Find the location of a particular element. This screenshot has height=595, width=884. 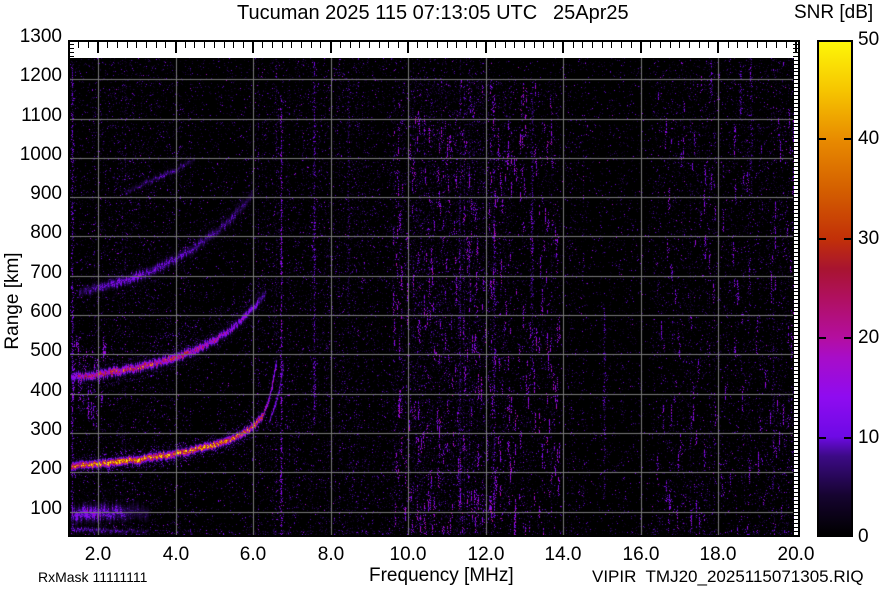

x-tick-label: 20.0 is located at coordinates (796, 554).